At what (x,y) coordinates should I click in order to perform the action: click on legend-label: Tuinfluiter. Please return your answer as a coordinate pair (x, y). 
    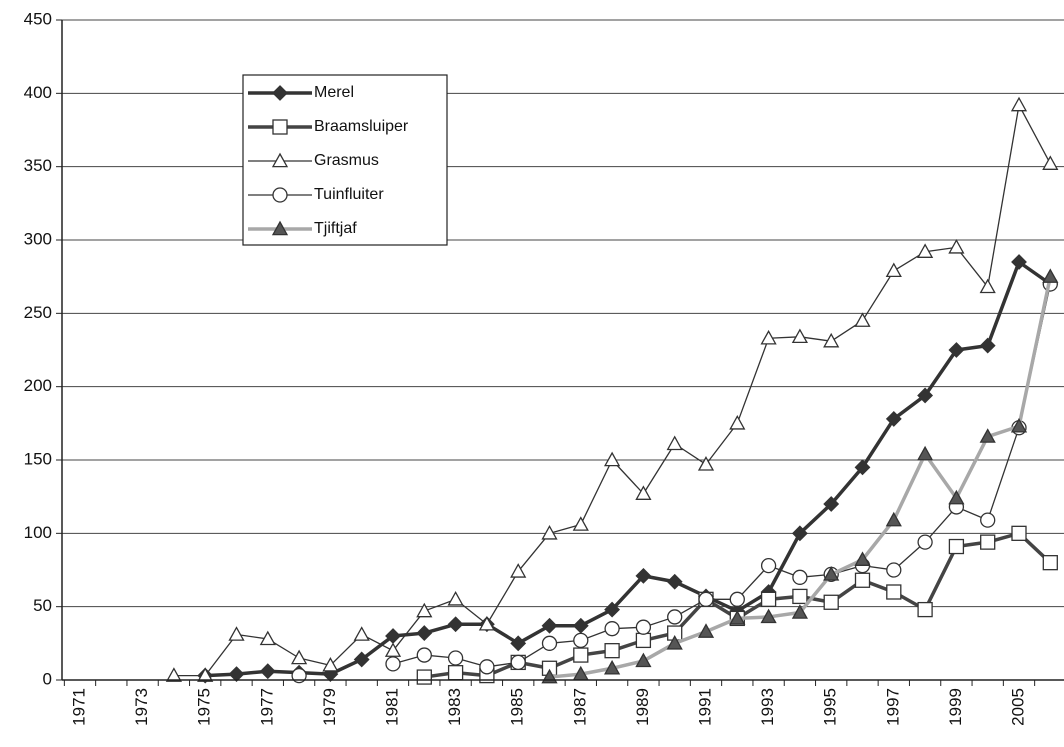
    Looking at the image, I should click on (349, 194).